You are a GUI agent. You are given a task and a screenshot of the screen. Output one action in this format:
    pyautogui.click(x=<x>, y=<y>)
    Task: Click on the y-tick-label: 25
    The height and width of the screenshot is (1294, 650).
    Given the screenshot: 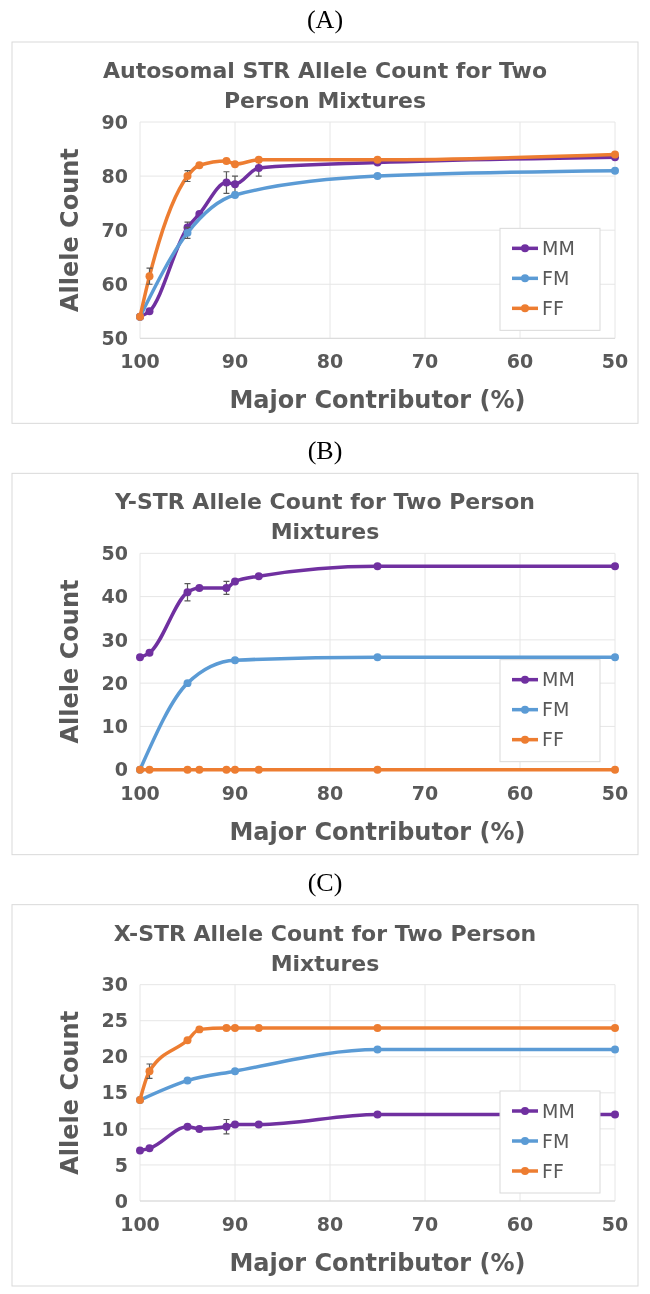 What is the action you would take?
    pyautogui.click(x=114, y=1020)
    